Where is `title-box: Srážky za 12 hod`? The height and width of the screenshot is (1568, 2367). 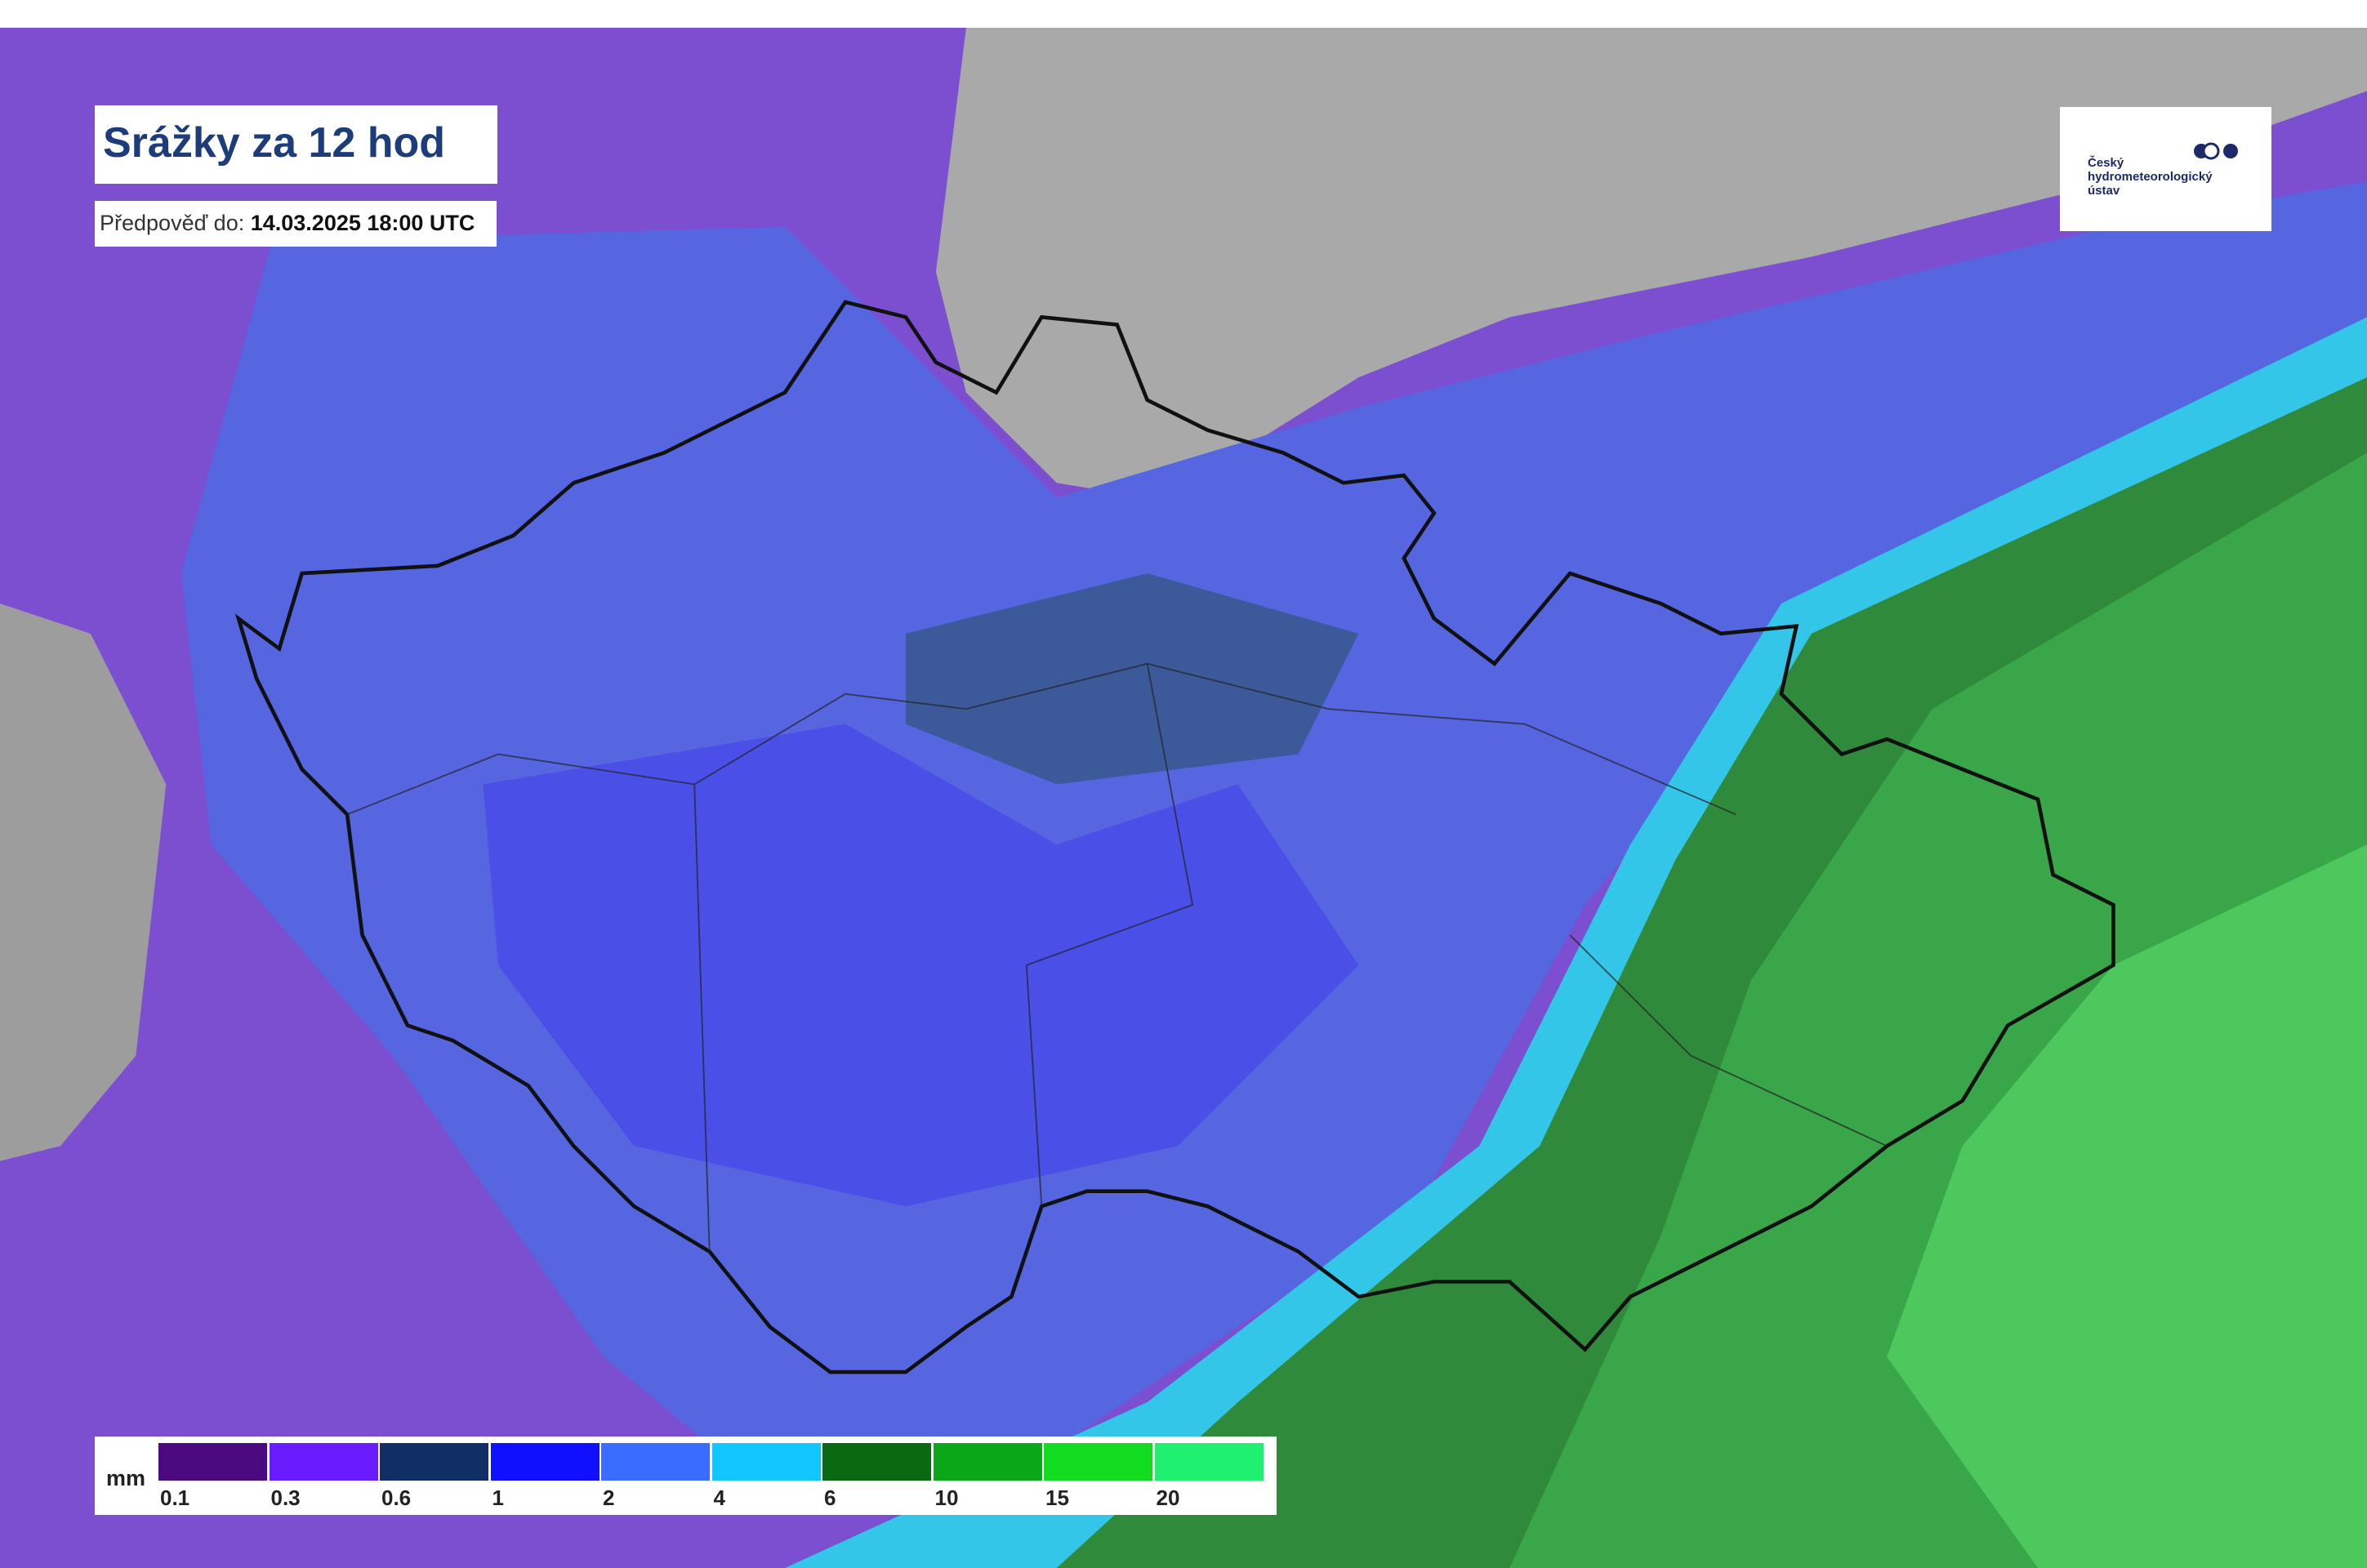 title-box: Srážky za 12 hod is located at coordinates (296, 144).